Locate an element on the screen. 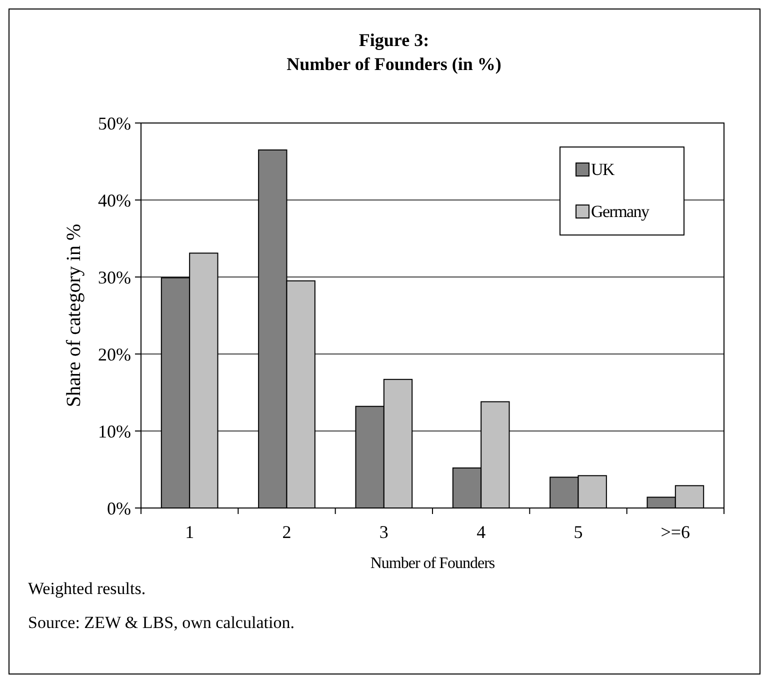 This screenshot has width=773, height=679. x-tick-label: 4 is located at coordinates (481, 532).